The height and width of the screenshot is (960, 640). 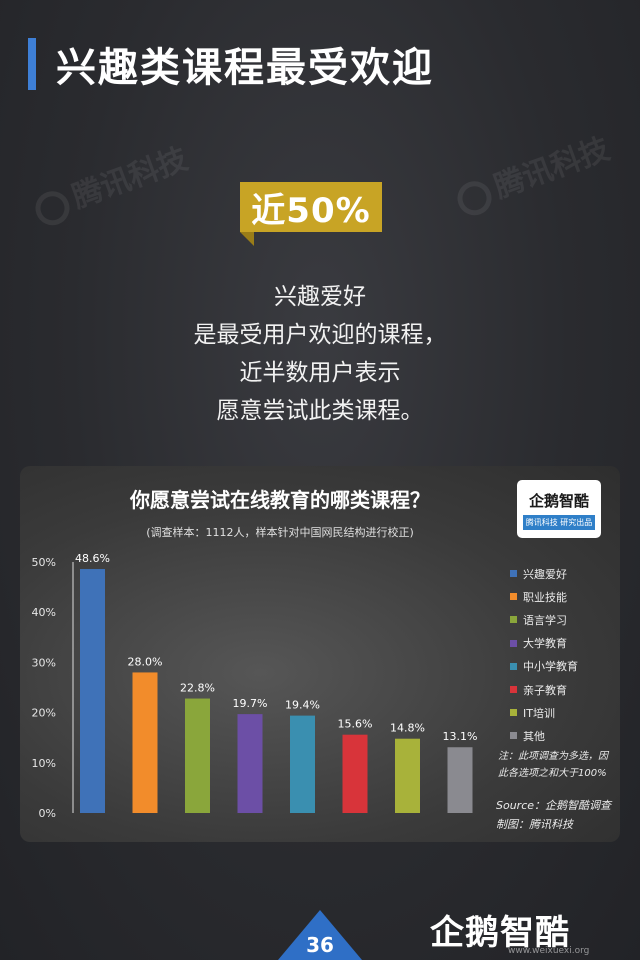 I want to click on legend-item: 兴趣爱好, so click(x=544, y=573).